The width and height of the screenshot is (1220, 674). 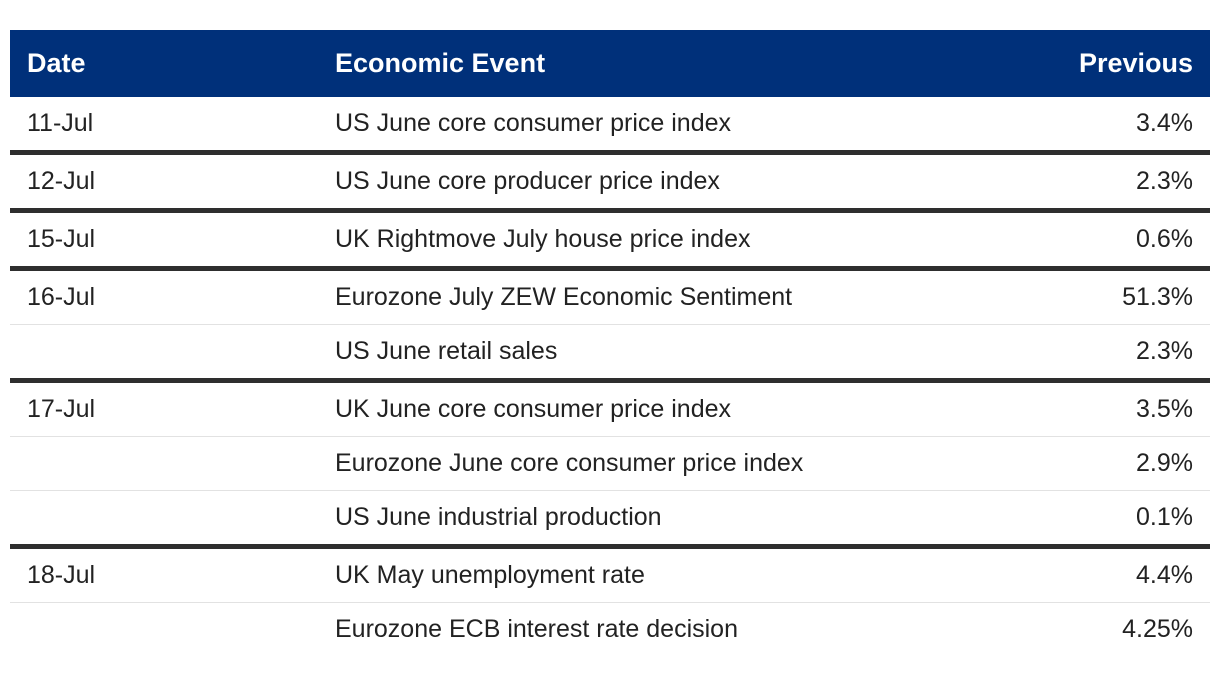 What do you see at coordinates (564, 297) in the screenshot?
I see `event-cell: Eurozone July ZEW Economic Sentiment` at bounding box center [564, 297].